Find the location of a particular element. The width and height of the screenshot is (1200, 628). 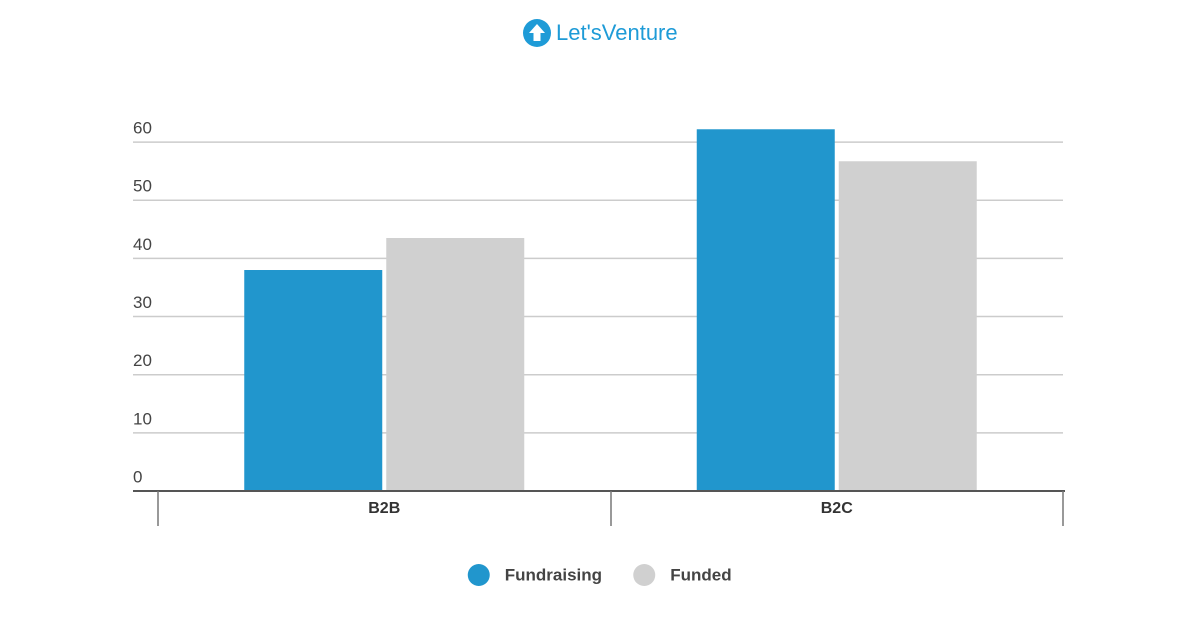

legend-label: Funded is located at coordinates (700, 574).